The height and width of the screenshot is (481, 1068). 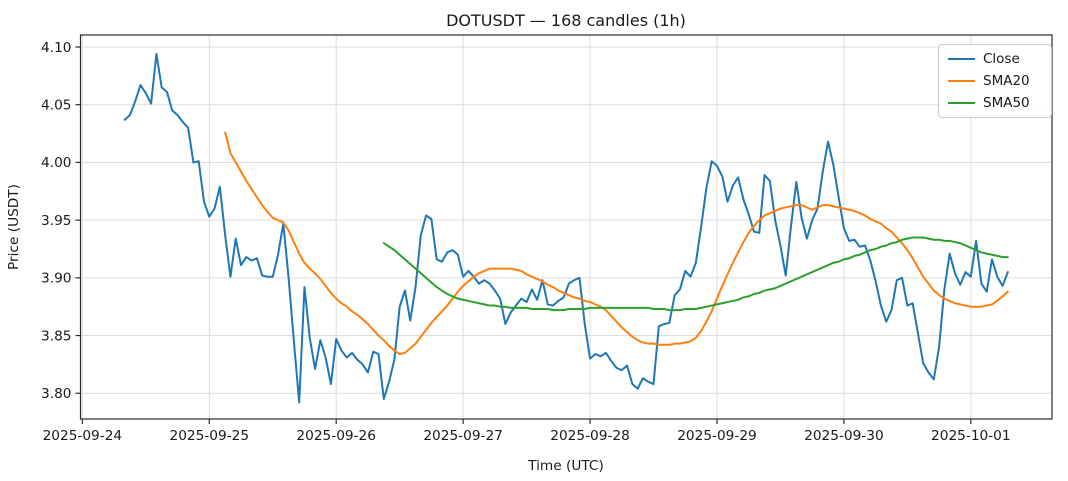 What do you see at coordinates (56, 394) in the screenshot?
I see `y-tick-label: 3.80` at bounding box center [56, 394].